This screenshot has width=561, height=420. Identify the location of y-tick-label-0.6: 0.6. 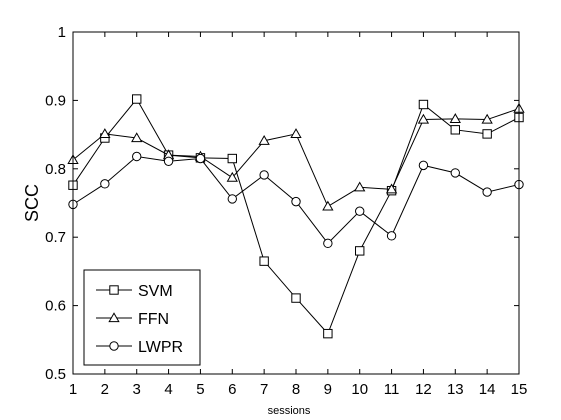
(55, 306).